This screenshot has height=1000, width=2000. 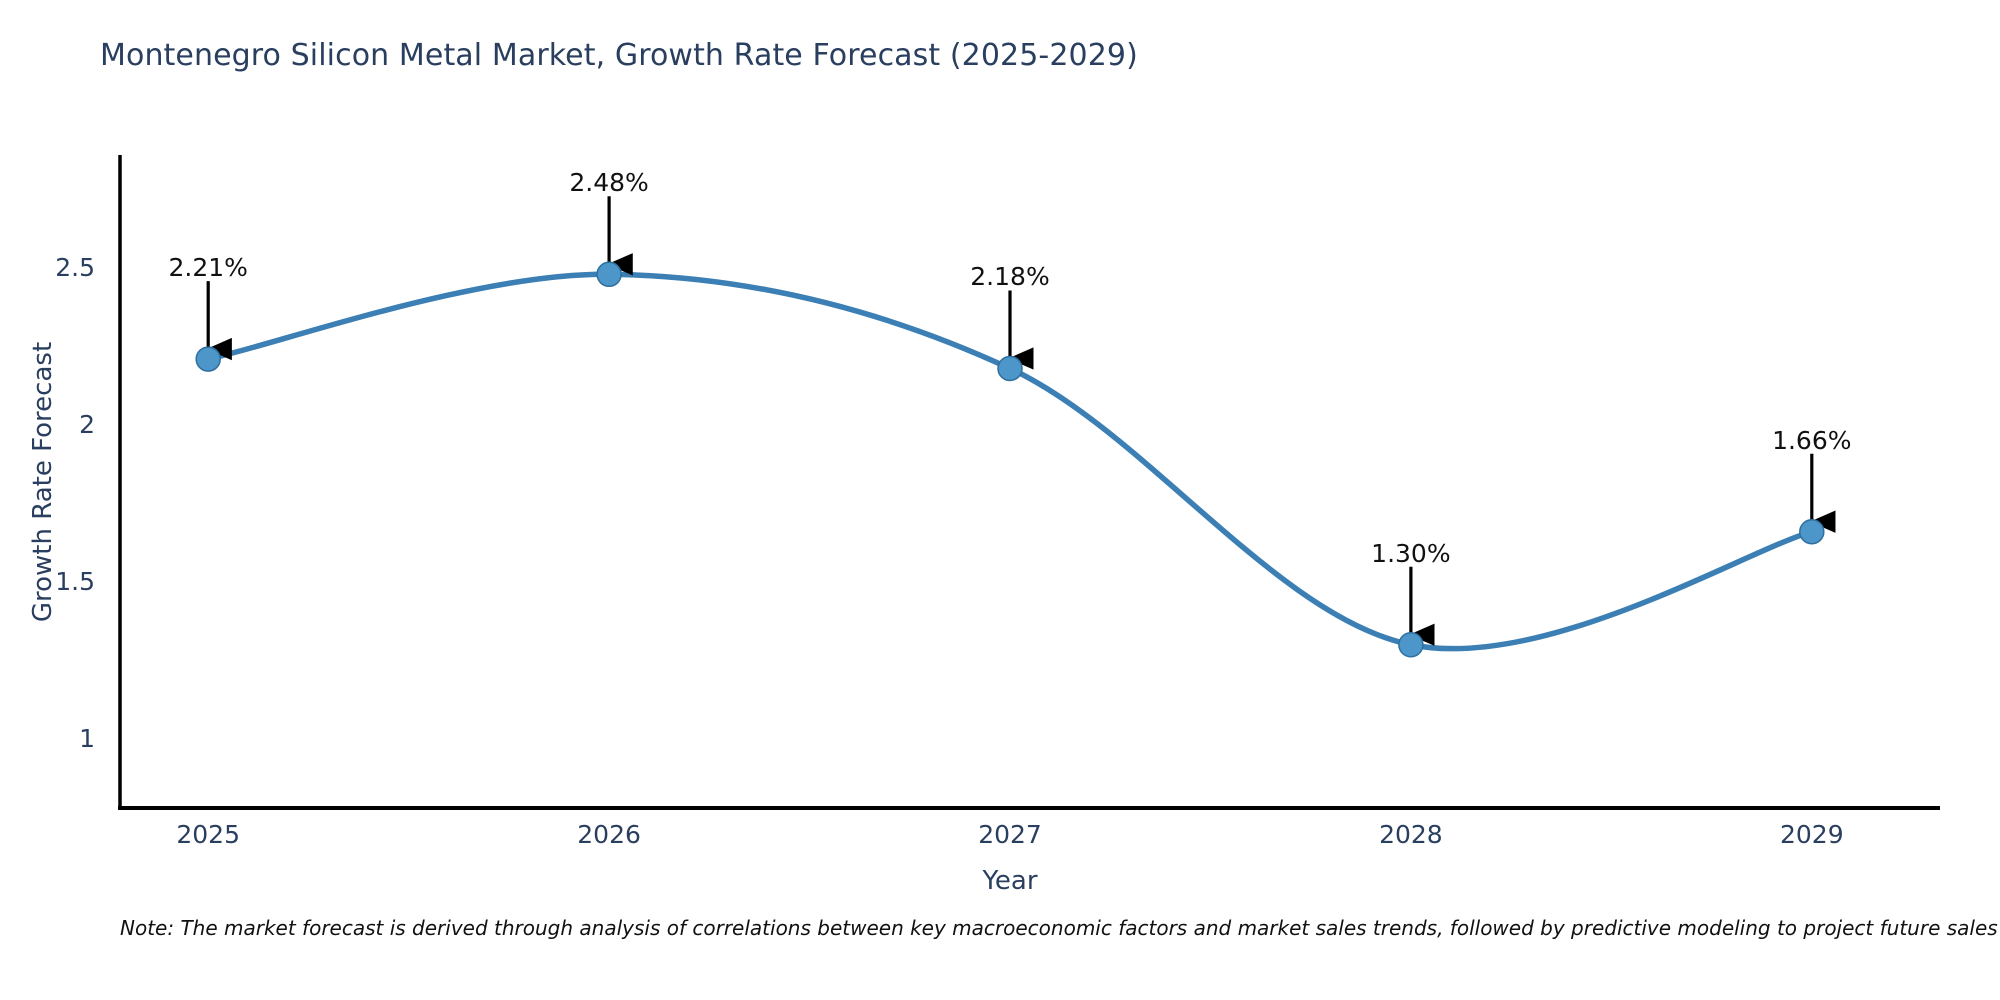 What do you see at coordinates (1010, 881) in the screenshot?
I see `x-axis-title-text: Year` at bounding box center [1010, 881].